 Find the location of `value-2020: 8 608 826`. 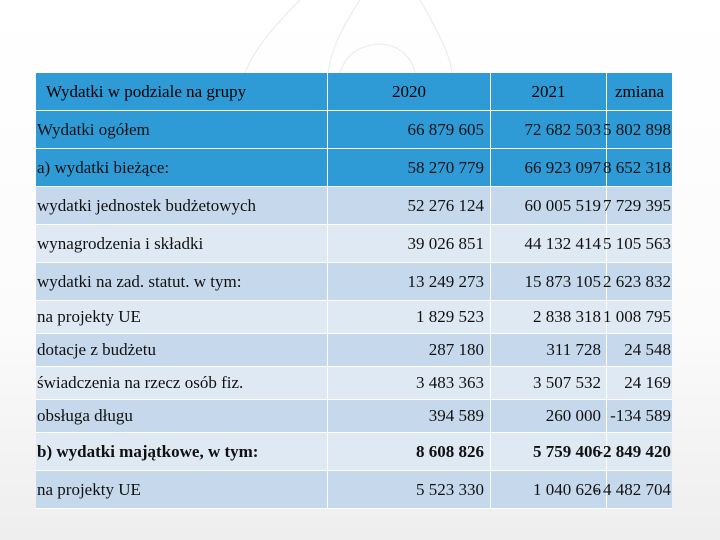

value-2020: 8 608 826 is located at coordinates (409, 451).